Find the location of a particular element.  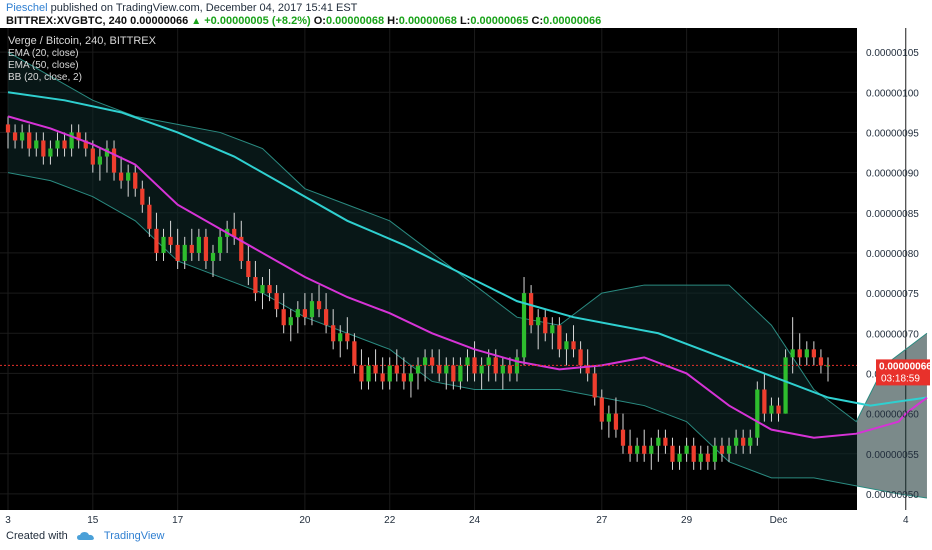

y-tick-label: 0.00000090 is located at coordinates (892, 174).